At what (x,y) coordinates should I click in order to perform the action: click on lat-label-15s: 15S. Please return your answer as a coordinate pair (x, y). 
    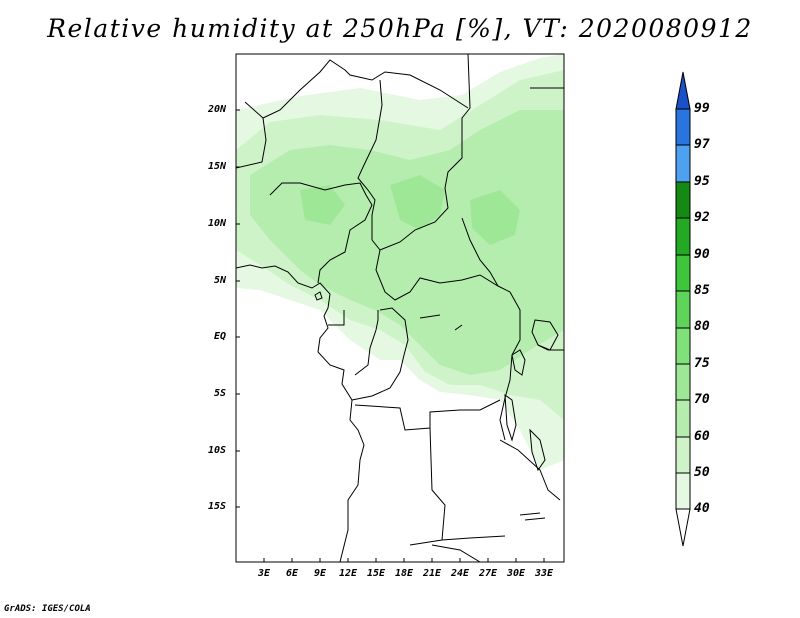
    Looking at the image, I should click on (217, 506).